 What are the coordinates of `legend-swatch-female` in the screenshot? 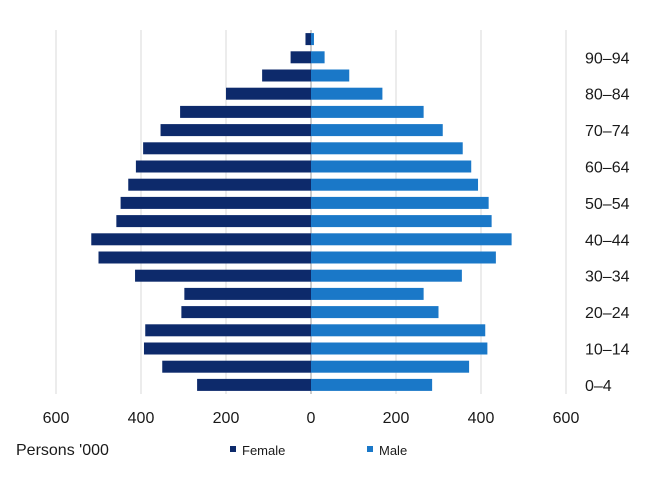 It's located at (233, 449).